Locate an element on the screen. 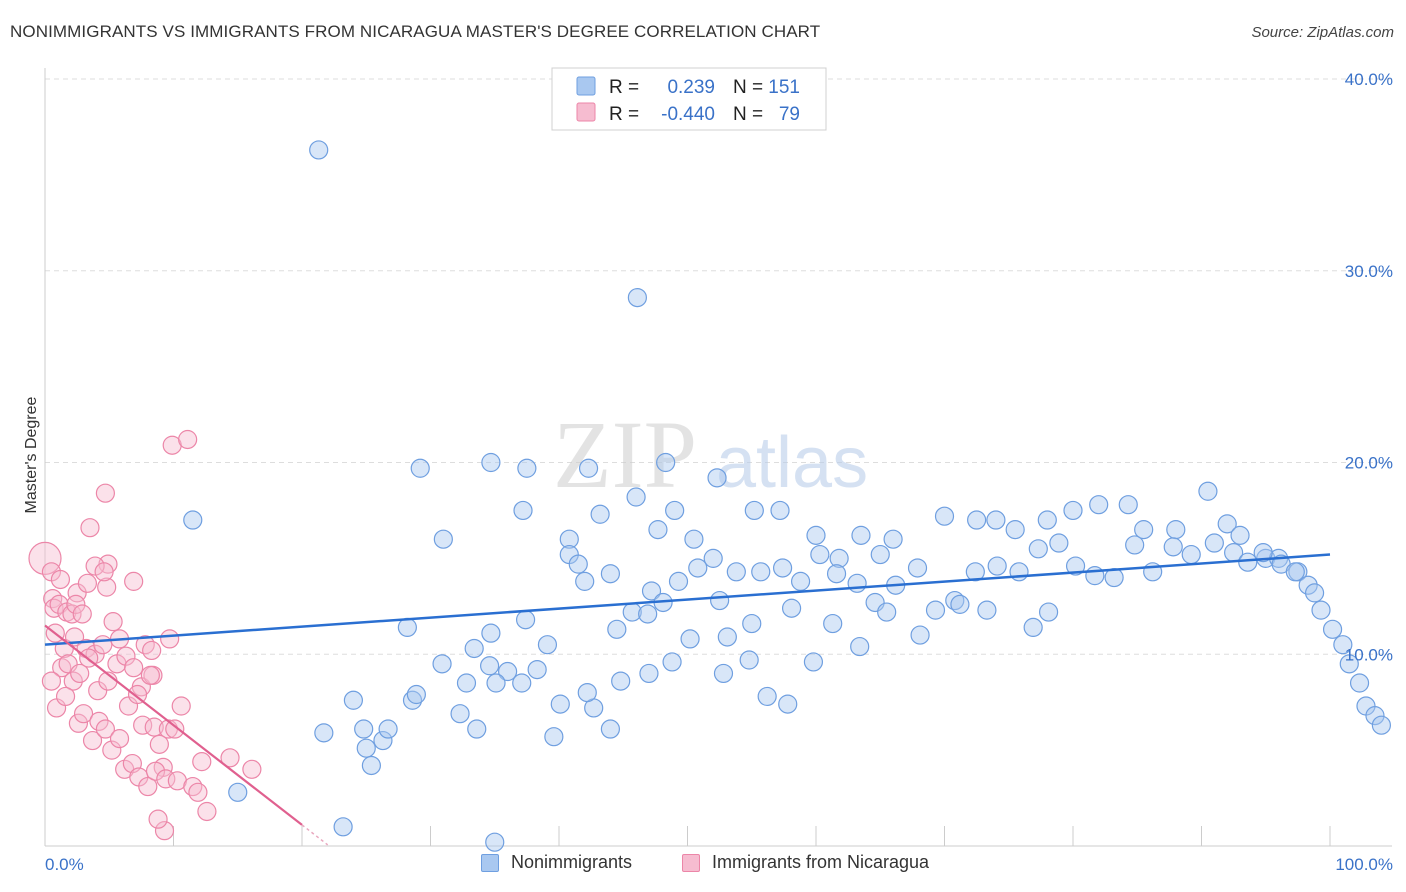 This screenshot has height=892, width=1406. nonimmigrants-trend-line is located at coordinates (687, 599).